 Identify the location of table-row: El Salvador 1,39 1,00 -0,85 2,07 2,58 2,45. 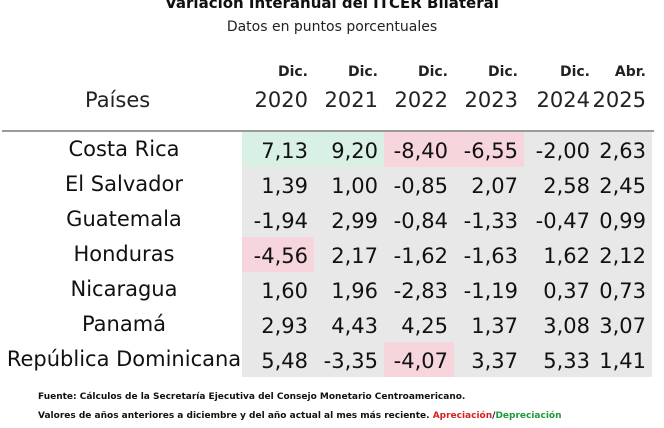
(328, 184).